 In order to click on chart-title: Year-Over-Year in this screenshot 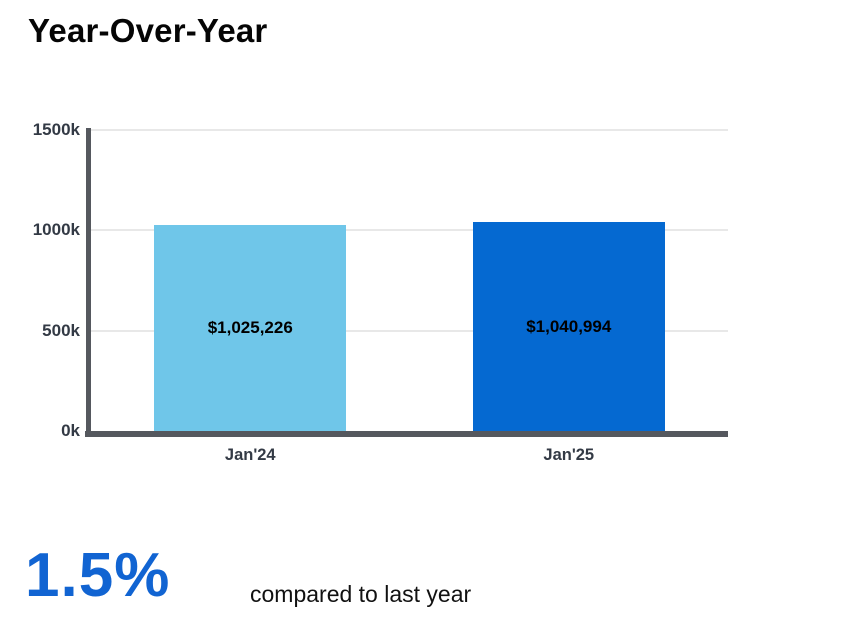, I will do `click(148, 30)`.